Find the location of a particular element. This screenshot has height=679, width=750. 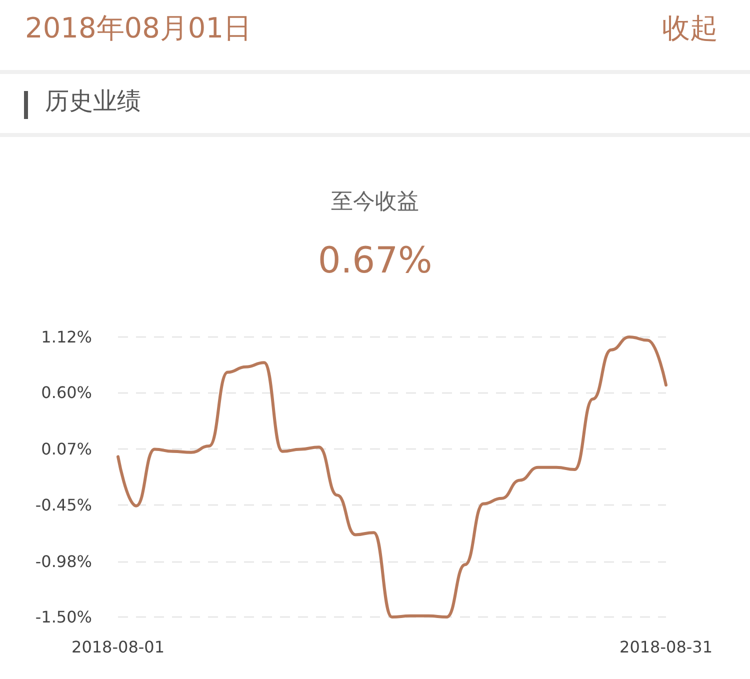

x-tick-label: 2018-08-01 is located at coordinates (118, 647).